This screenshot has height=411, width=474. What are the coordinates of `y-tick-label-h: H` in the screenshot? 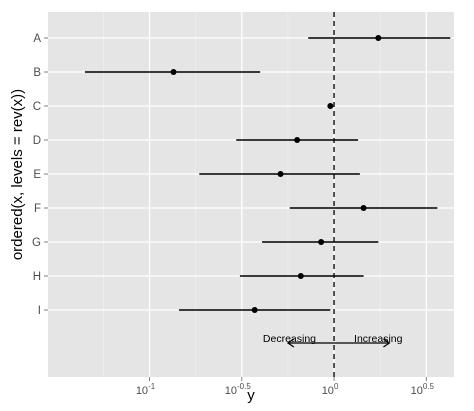 It's located at (37, 277).